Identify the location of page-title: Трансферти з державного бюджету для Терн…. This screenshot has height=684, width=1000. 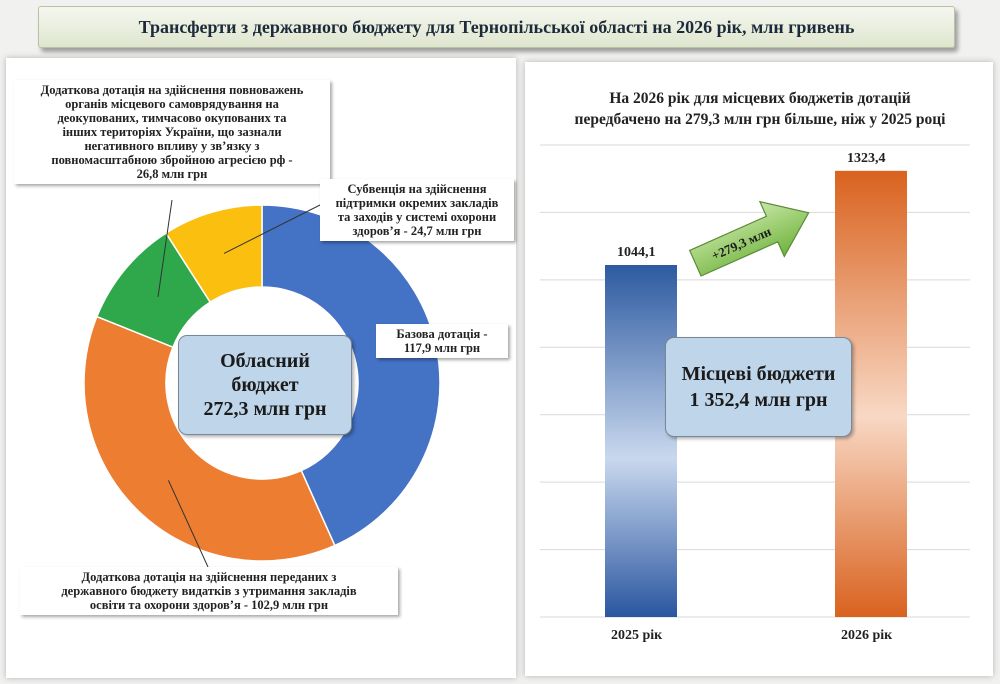
(496, 26).